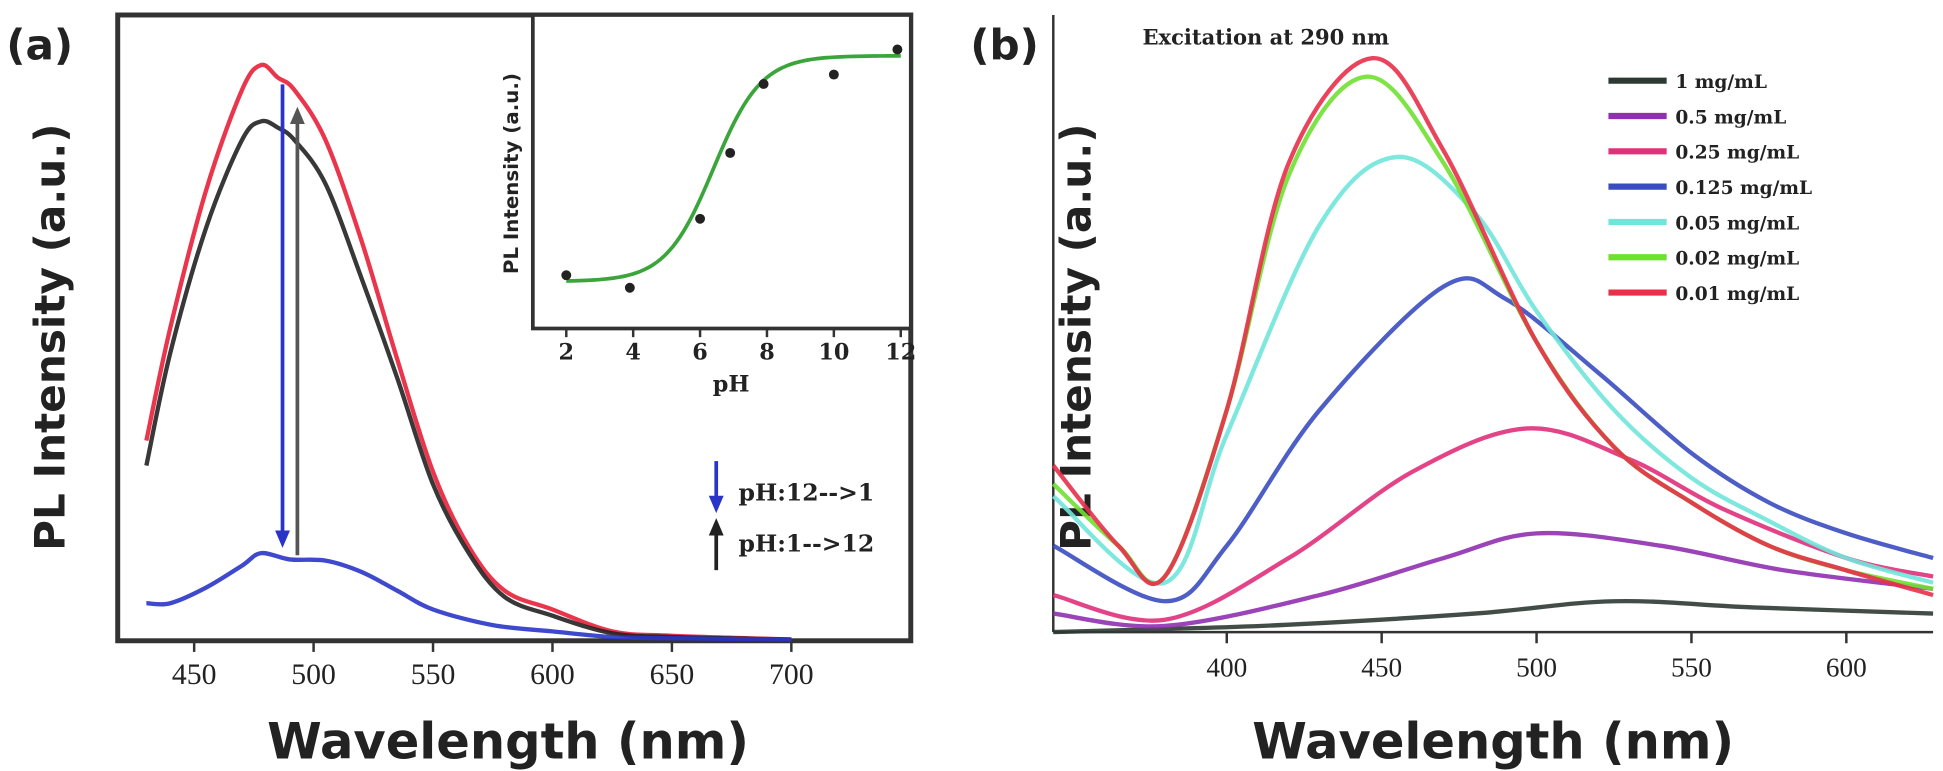 This screenshot has width=1943, height=771. I want to click on legend-entry: 0.125 mg/mL, so click(1710, 188).